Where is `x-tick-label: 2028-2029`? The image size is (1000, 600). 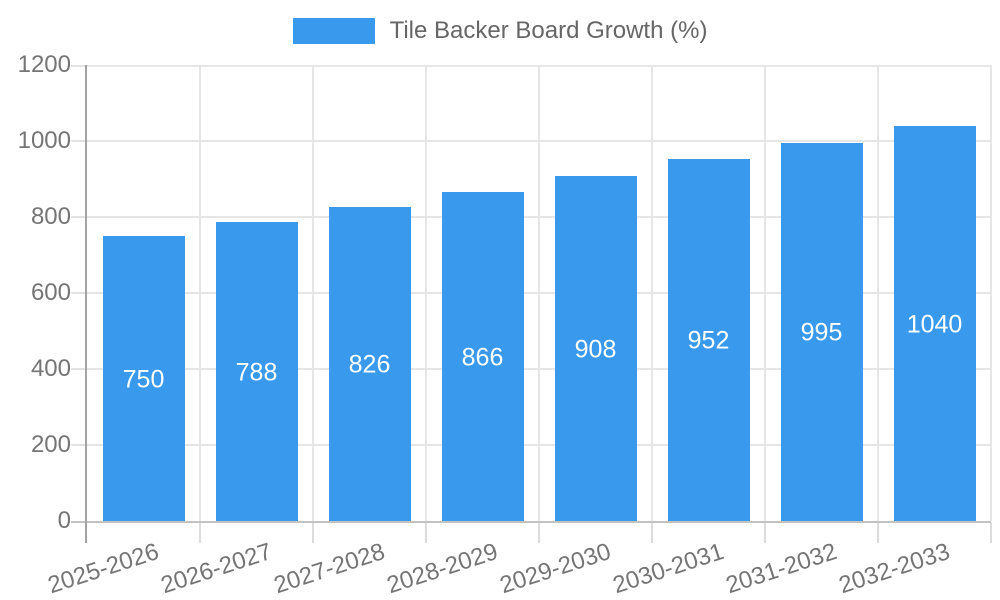 x-tick-label: 2028-2029 is located at coordinates (442, 569).